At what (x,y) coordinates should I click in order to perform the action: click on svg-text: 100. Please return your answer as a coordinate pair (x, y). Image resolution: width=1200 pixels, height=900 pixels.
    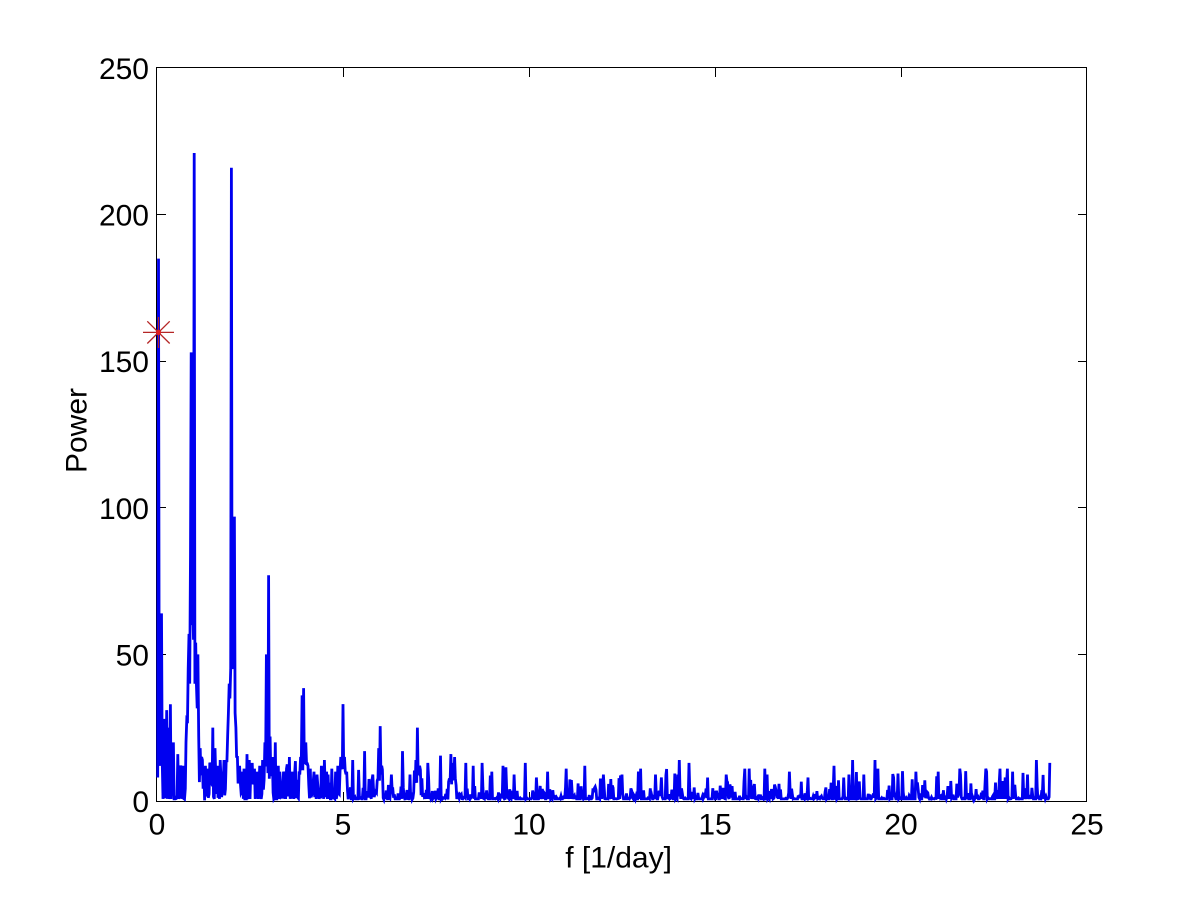
    Looking at the image, I should click on (124, 509).